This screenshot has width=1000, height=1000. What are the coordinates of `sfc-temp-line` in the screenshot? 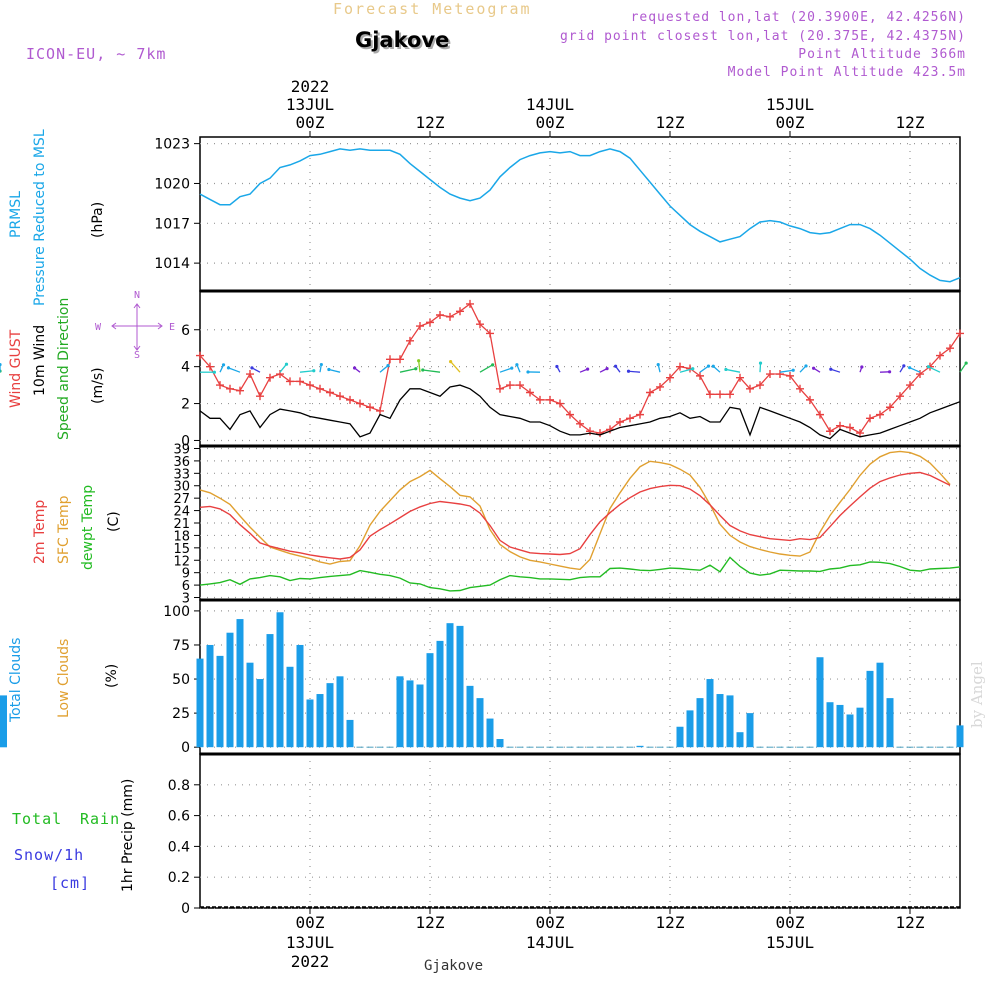 It's located at (575, 510).